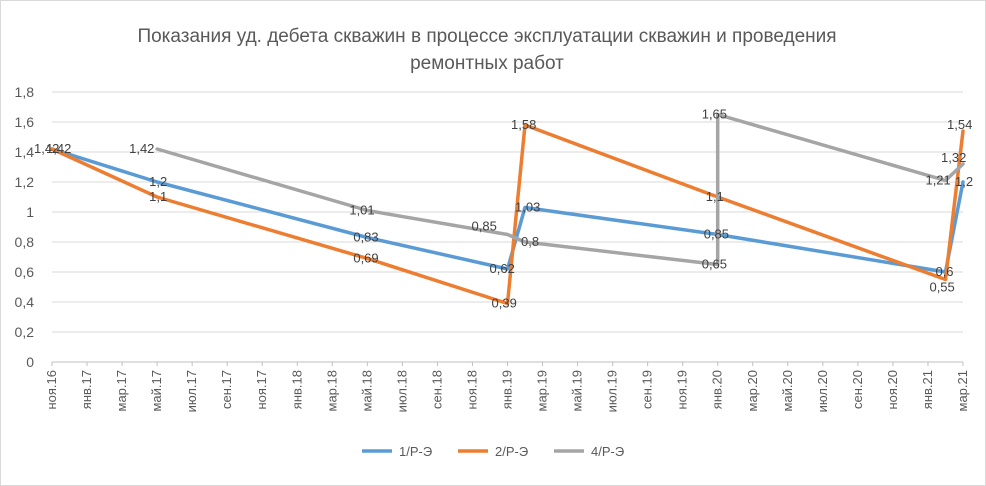  Describe the element at coordinates (51, 390) in the screenshot. I see `x-tick-label: ноя.16` at that location.